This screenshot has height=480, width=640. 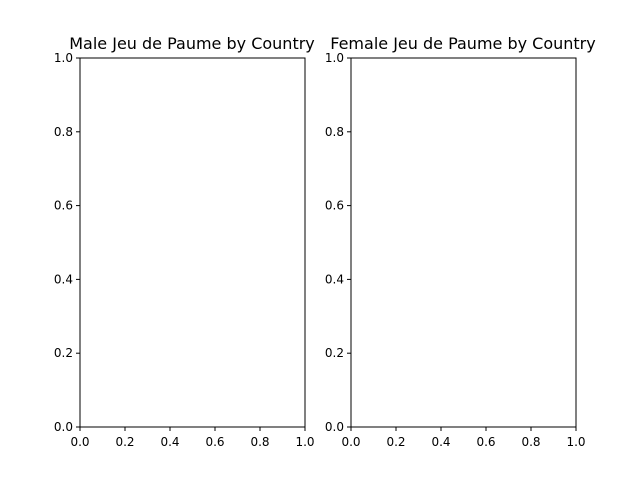 What do you see at coordinates (462, 43) in the screenshot?
I see `female-chart-title: Female Jeu de Paume by Country` at bounding box center [462, 43].